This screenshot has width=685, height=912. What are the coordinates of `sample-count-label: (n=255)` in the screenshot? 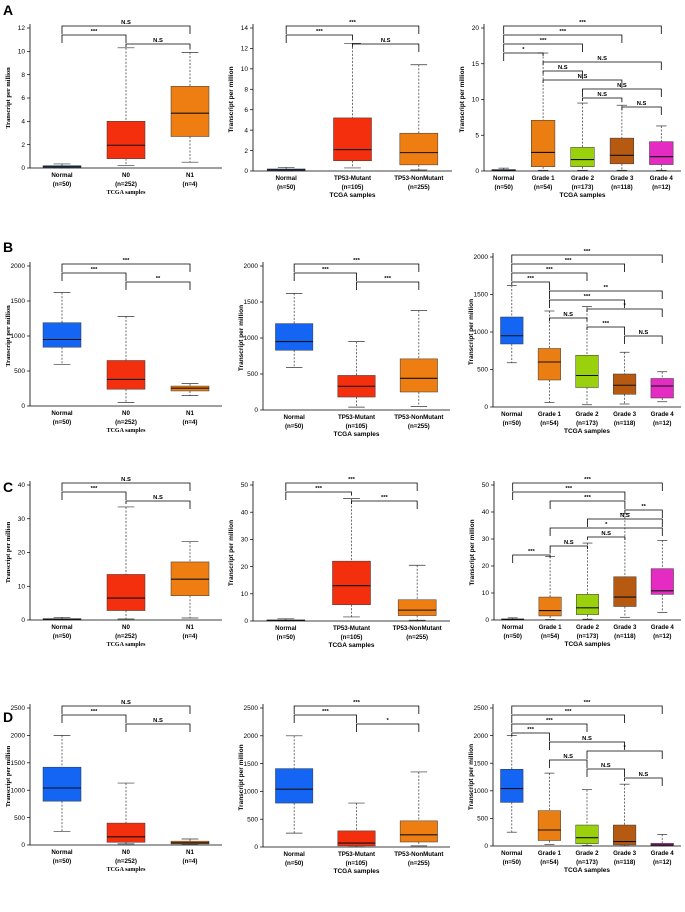 It's located at (419, 863).